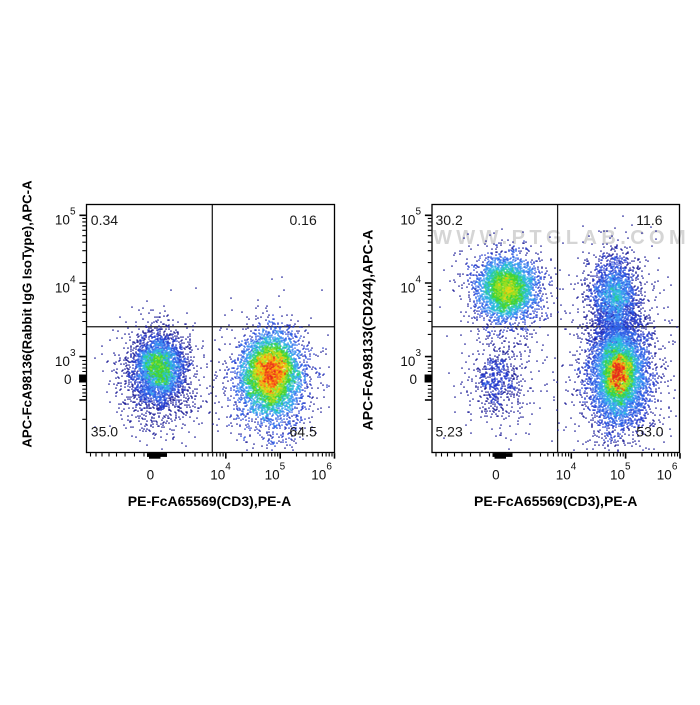  What do you see at coordinates (303, 432) in the screenshot?
I see `svg-text: 64.5` at bounding box center [303, 432].